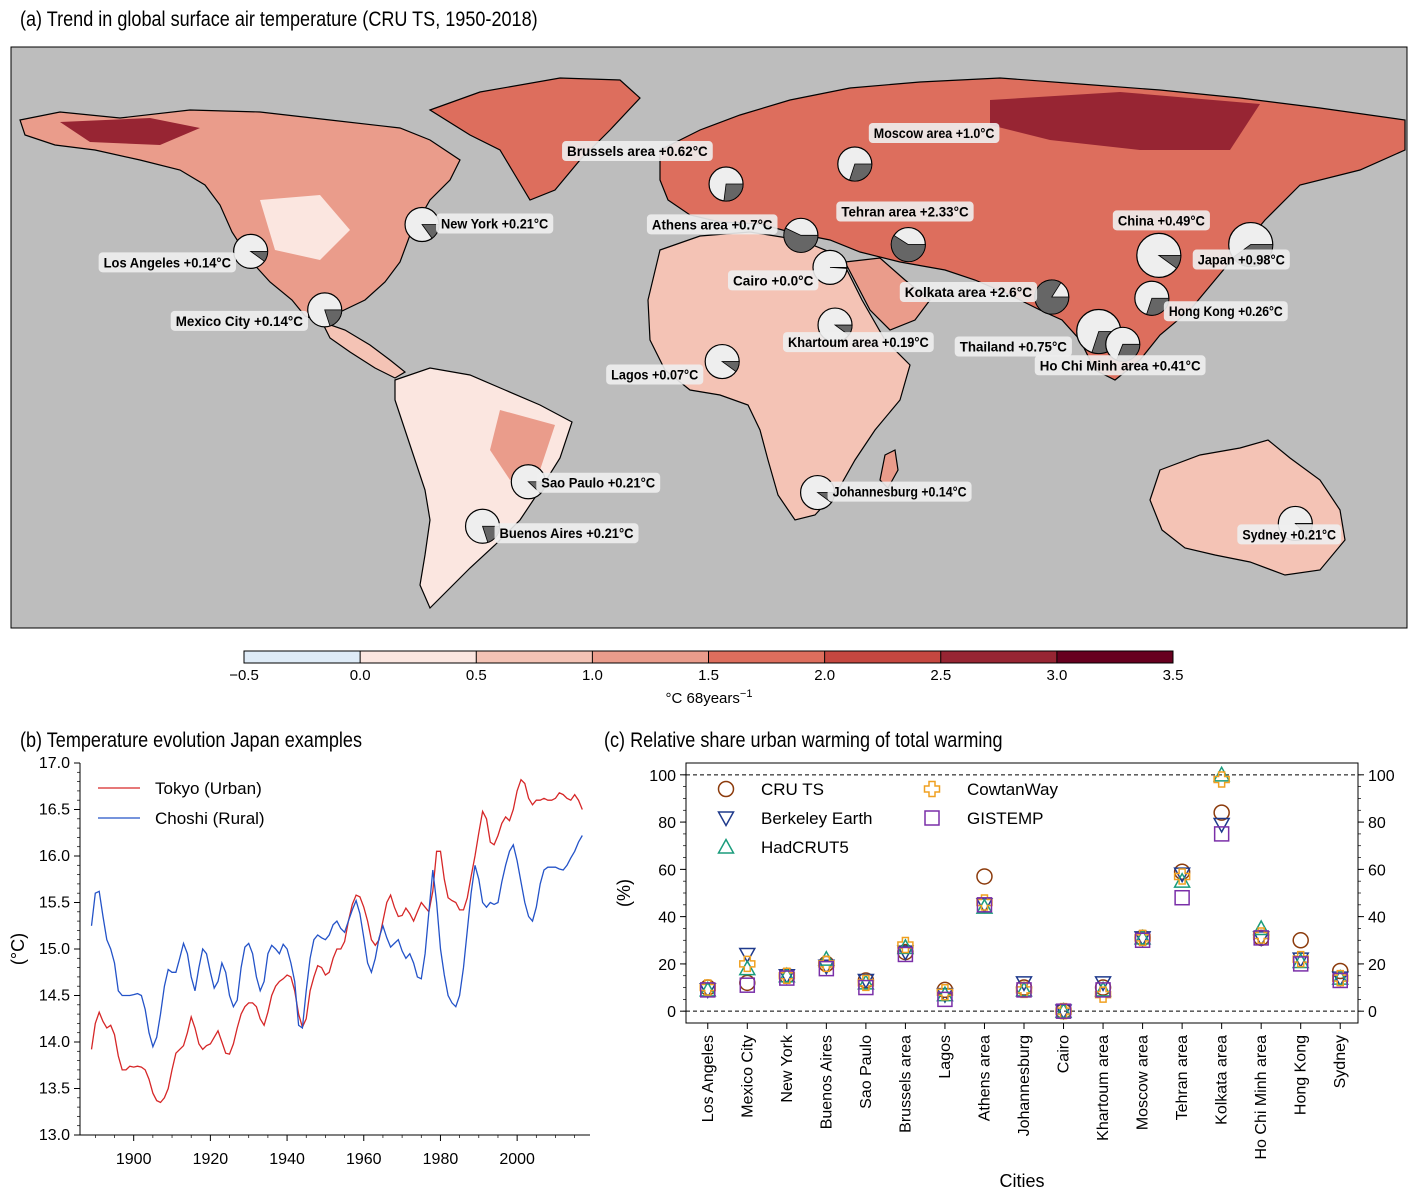  Describe the element at coordinates (889, 469) in the screenshot. I see `land-madagascar` at that location.